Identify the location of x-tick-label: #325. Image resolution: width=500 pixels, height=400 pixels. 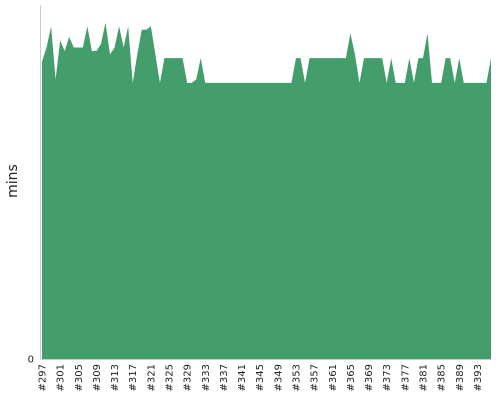
(169, 377).